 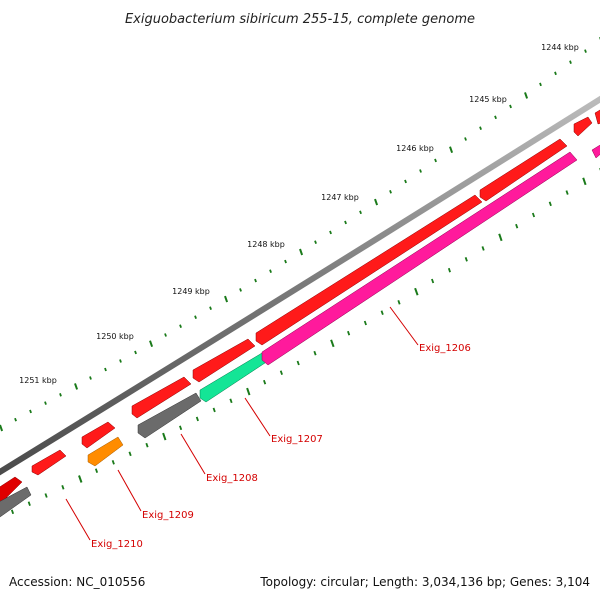 I want to click on gene-label-exig-1206: Exig_1206, so click(x=445, y=348).